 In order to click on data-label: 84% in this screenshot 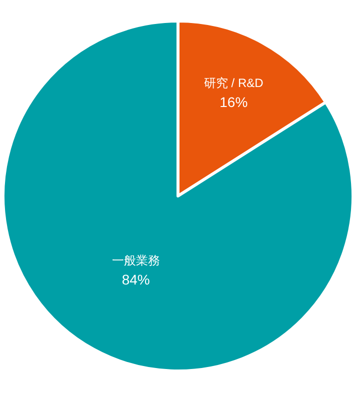, I will do `click(136, 280)`.